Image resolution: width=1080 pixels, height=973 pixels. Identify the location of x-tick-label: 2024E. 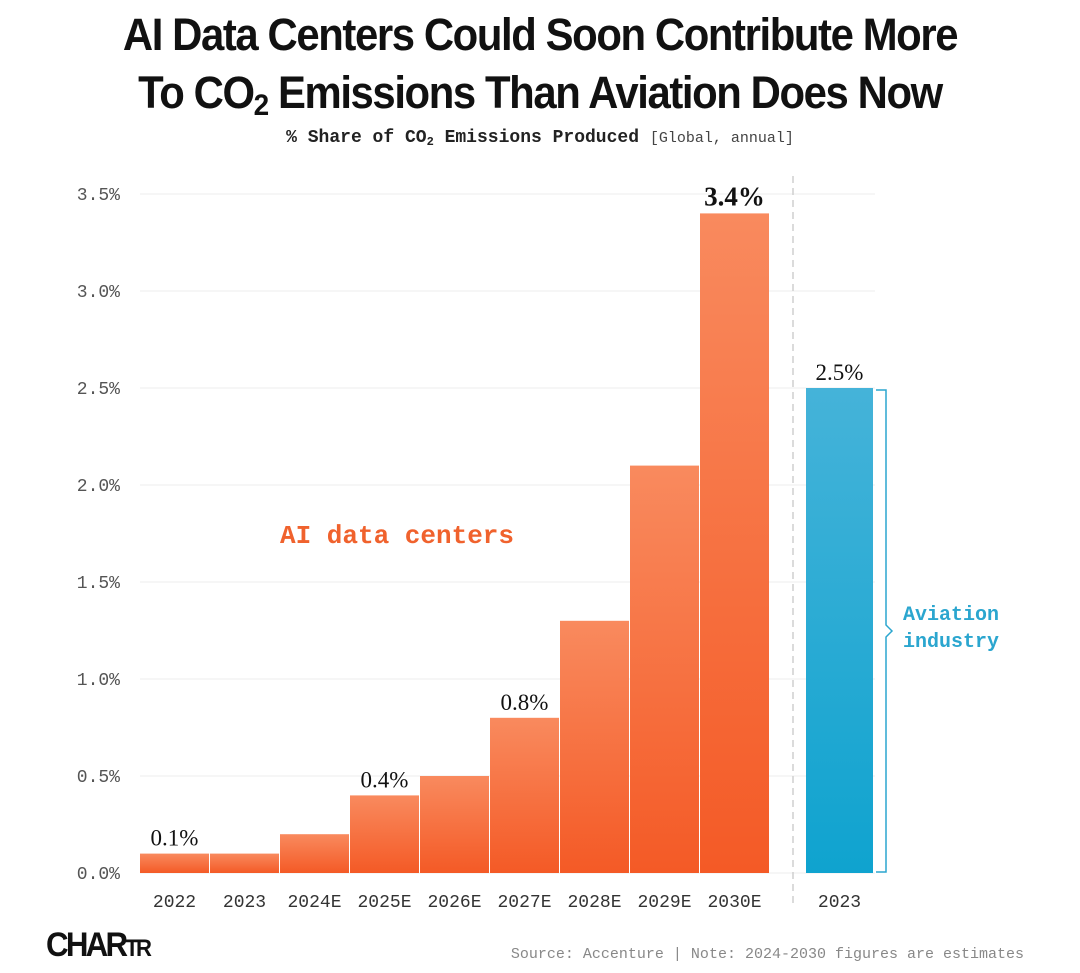
(314, 903).